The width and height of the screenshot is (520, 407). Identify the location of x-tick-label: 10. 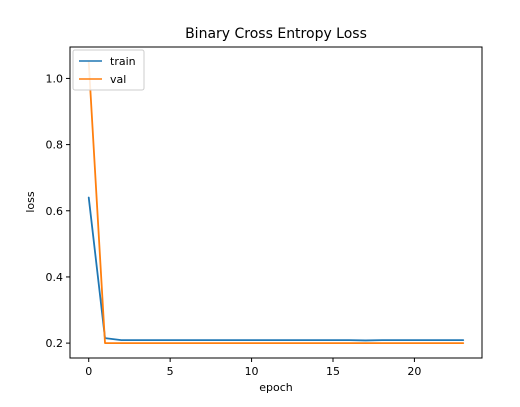
(252, 371).